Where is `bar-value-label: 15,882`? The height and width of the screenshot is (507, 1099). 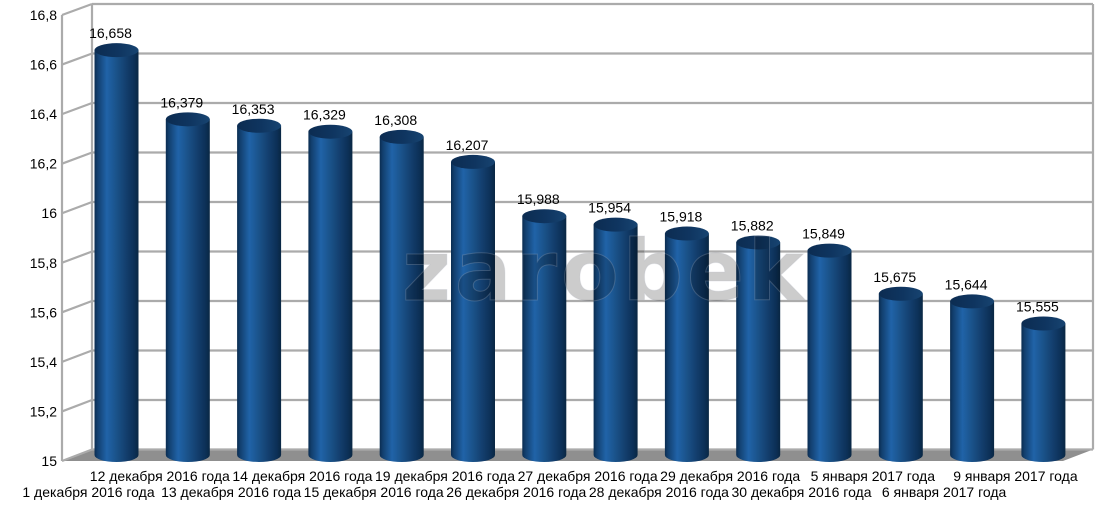 bar-value-label: 15,882 is located at coordinates (752, 225).